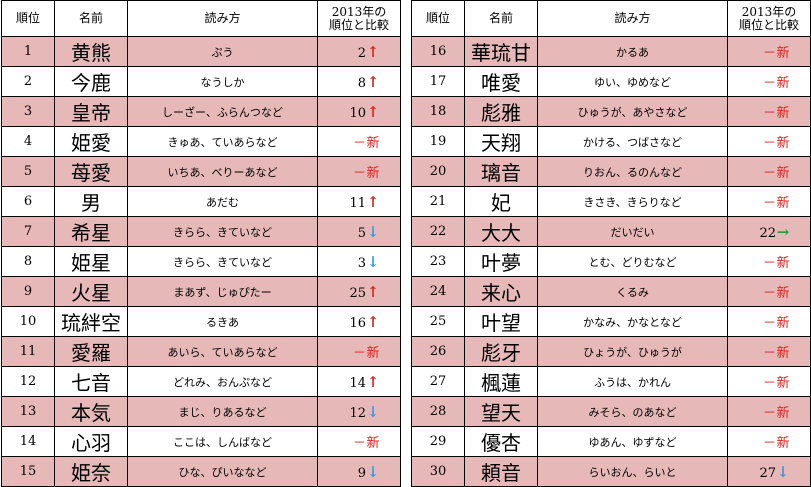 The height and width of the screenshot is (487, 811). I want to click on table-row: 22 大大 だいだい 22→, so click(611, 231).